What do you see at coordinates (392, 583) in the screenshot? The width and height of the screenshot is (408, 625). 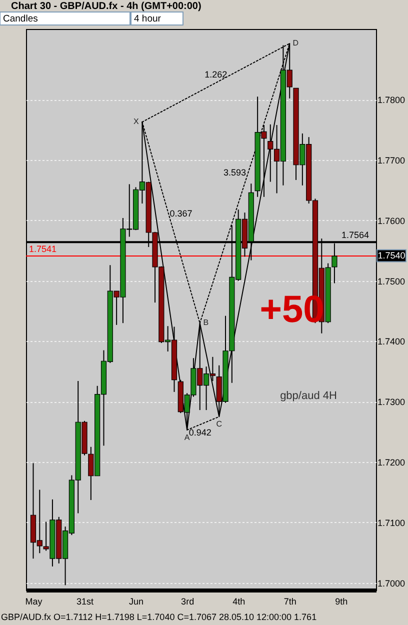 I see `y-tick-label: 1.7000` at bounding box center [392, 583].